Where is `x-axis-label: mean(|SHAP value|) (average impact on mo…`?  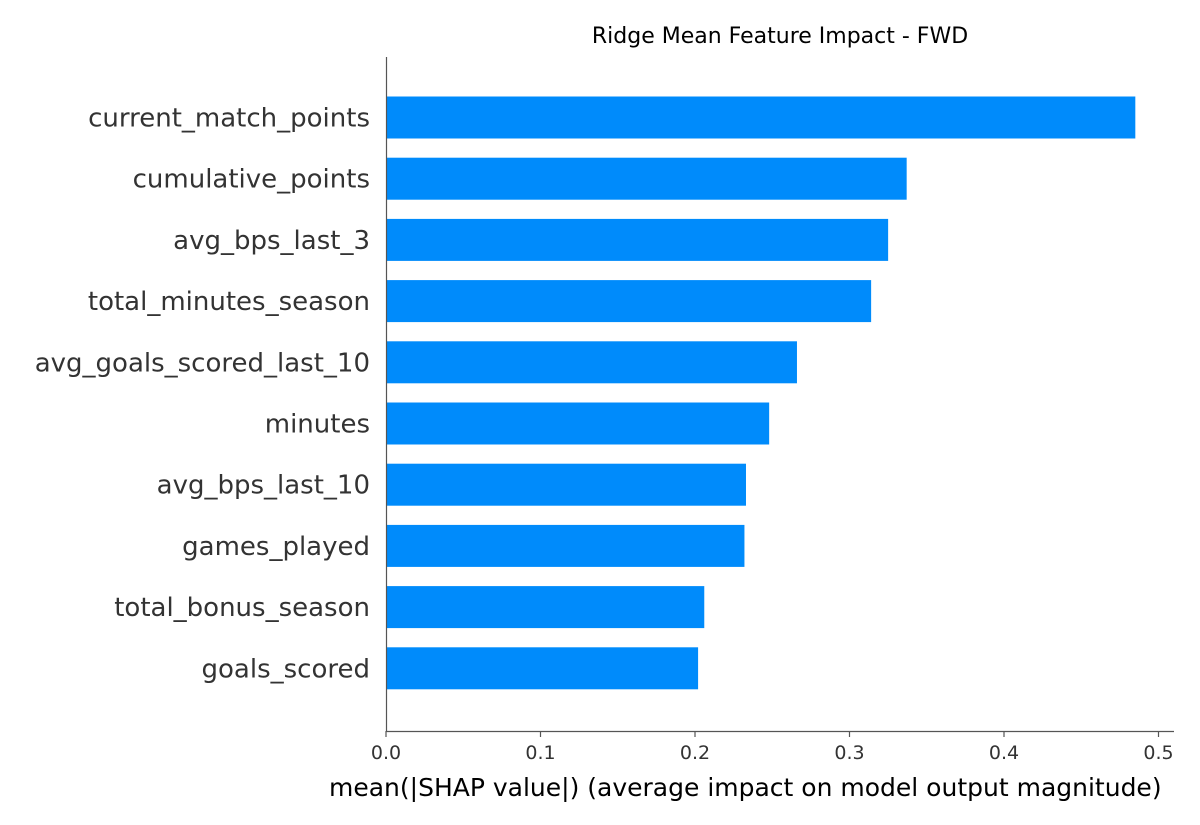 x-axis-label: mean(|SHAP value|) (average impact on mo… is located at coordinates (745, 787).